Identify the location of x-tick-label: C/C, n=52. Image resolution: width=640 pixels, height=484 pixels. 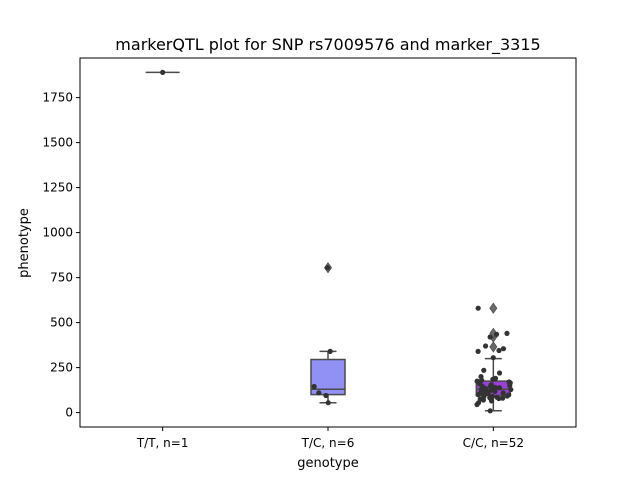
(493, 443).